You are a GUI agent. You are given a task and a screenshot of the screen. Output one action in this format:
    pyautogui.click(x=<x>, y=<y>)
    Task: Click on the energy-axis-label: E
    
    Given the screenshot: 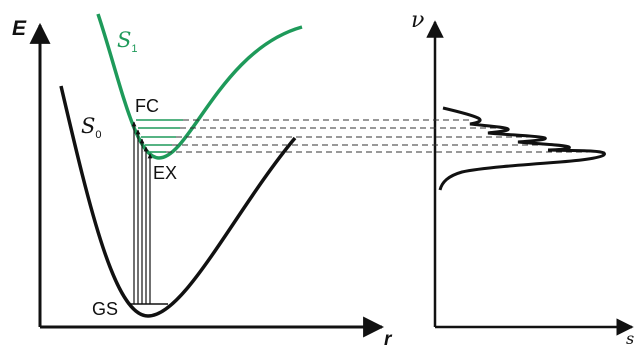 What is the action you would take?
    pyautogui.click(x=19, y=28)
    